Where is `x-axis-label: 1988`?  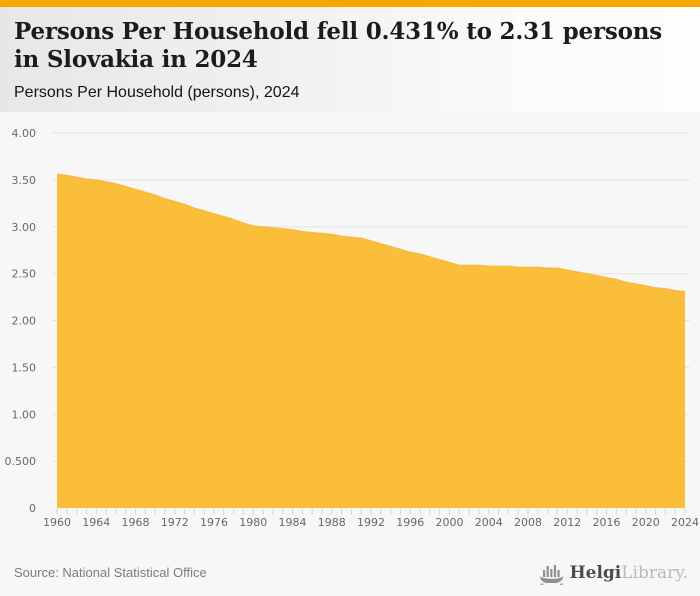 x-axis-label: 1988 is located at coordinates (332, 522).